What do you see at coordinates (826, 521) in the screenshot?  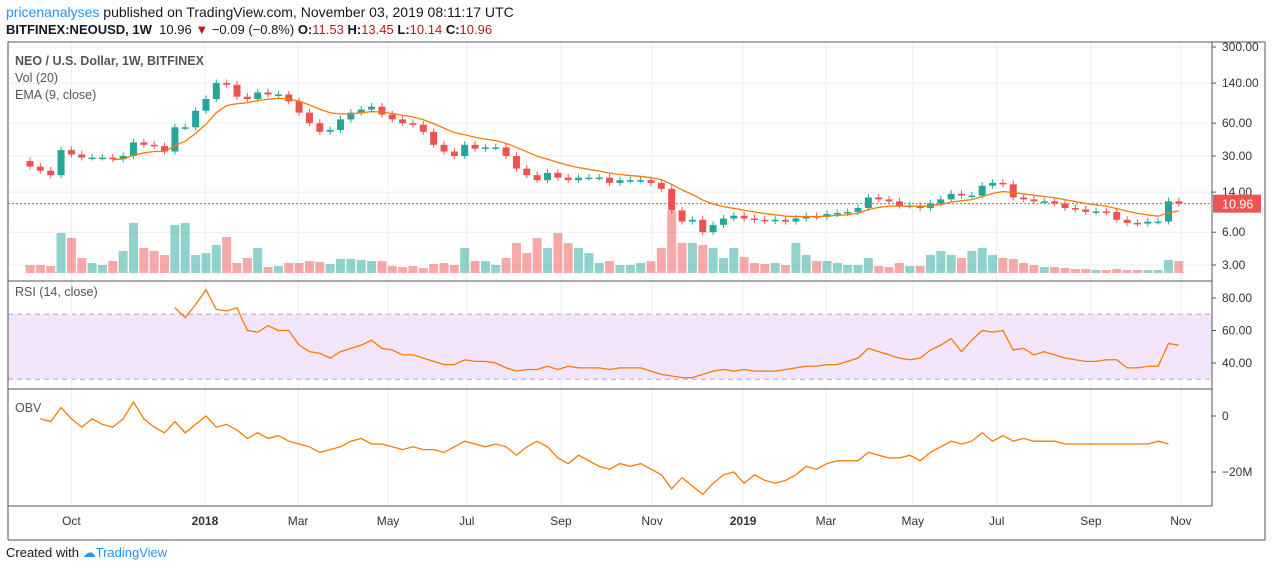 I see `time-axis-label: Mar` at bounding box center [826, 521].